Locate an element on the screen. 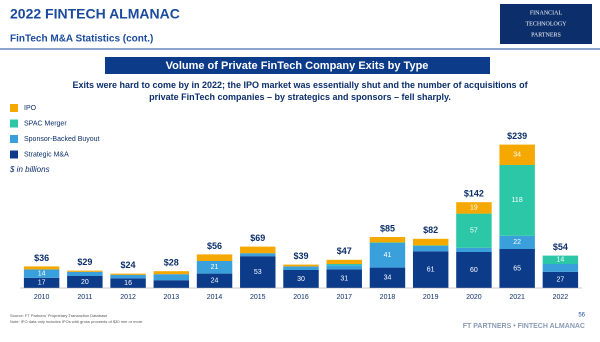 Image resolution: width=600 pixels, height=342 pixels. segment-label: 57 is located at coordinates (474, 231).